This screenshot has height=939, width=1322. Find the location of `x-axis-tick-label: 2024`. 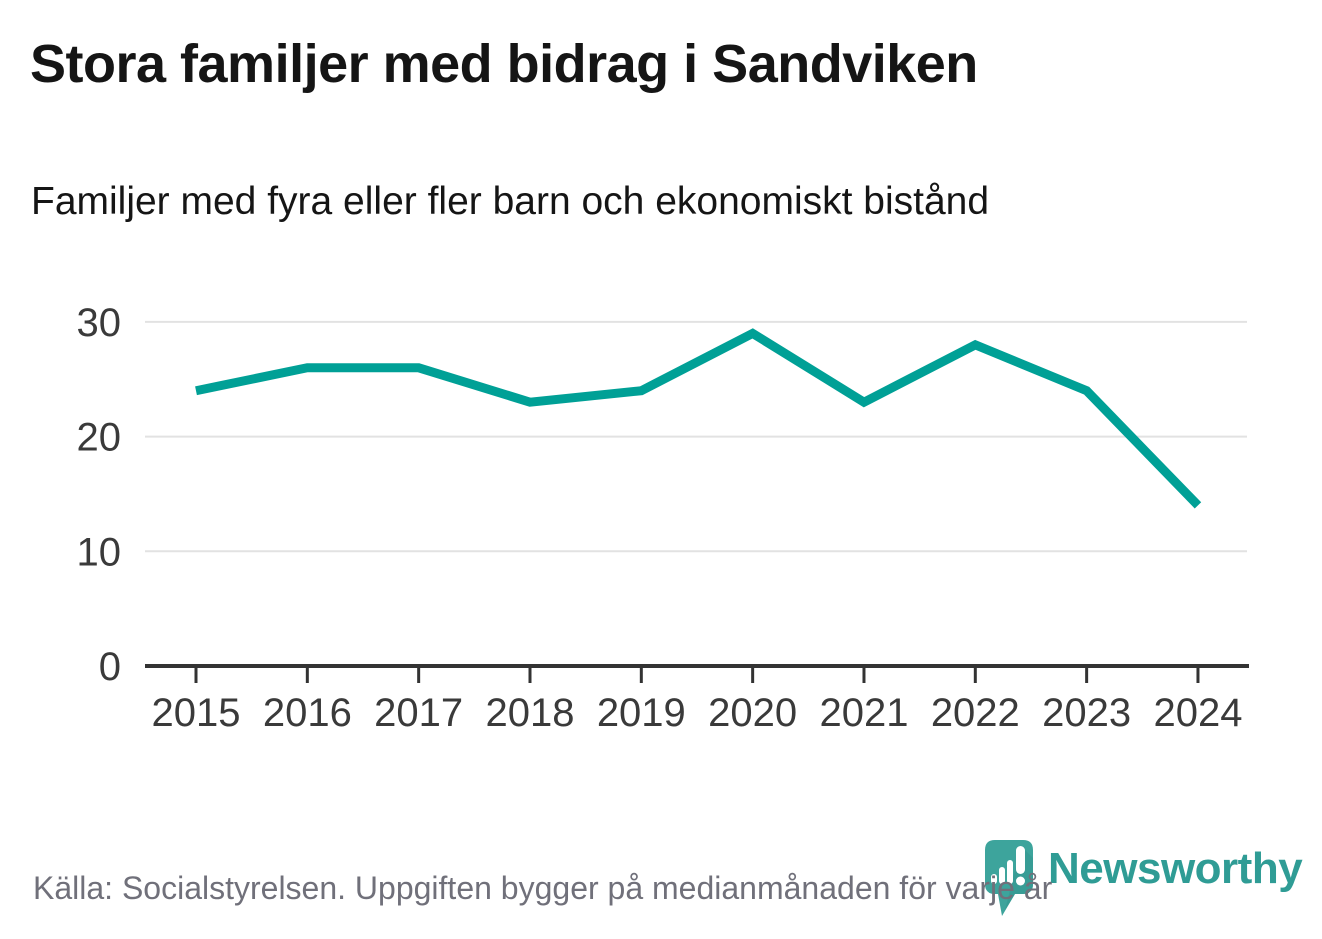

x-axis-tick-label: 2024 is located at coordinates (1197, 713).